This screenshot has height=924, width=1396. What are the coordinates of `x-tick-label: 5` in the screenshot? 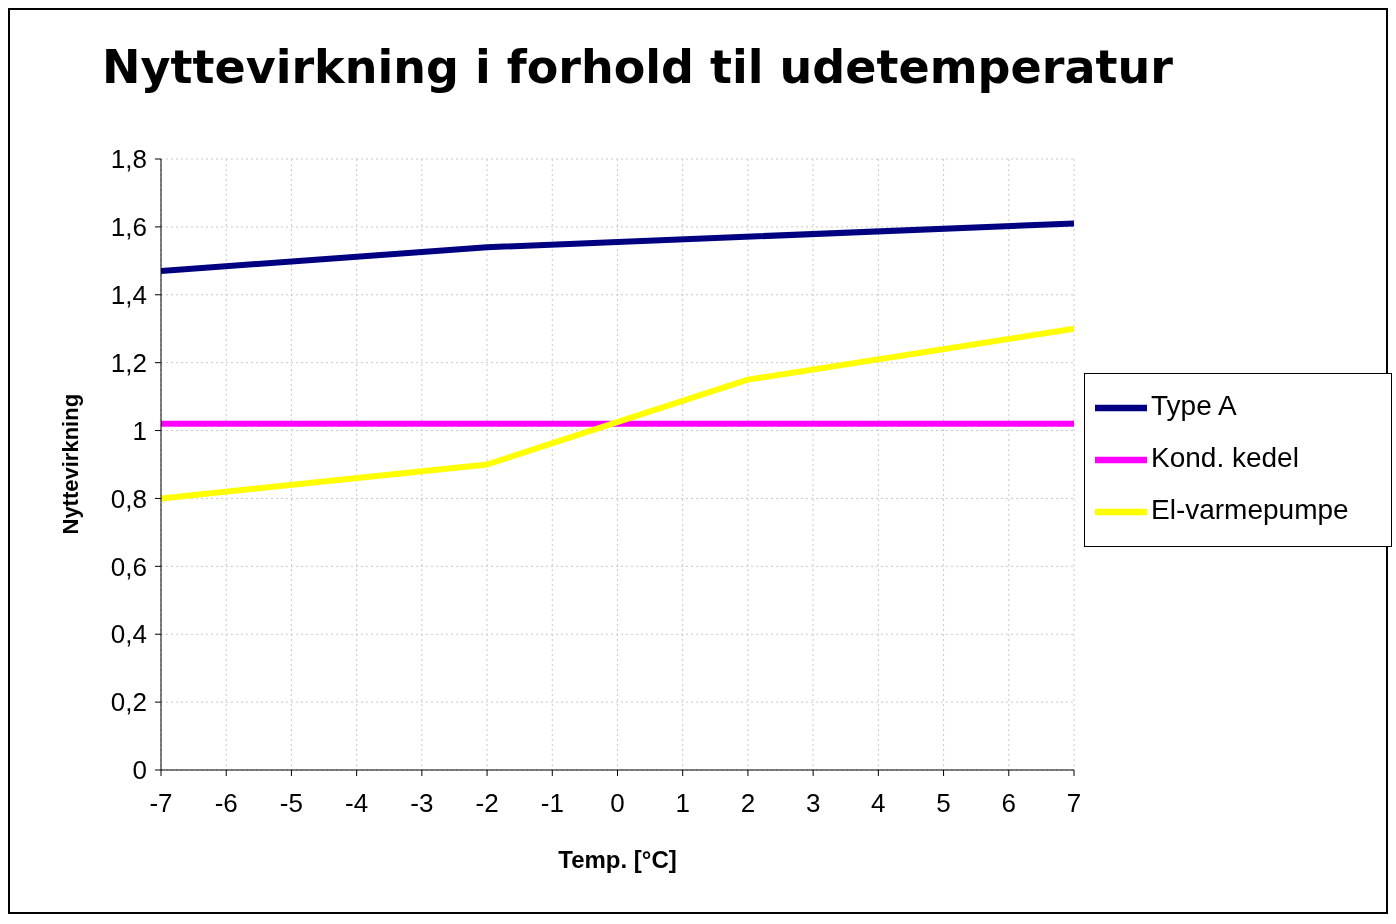 It's located at (943, 803).